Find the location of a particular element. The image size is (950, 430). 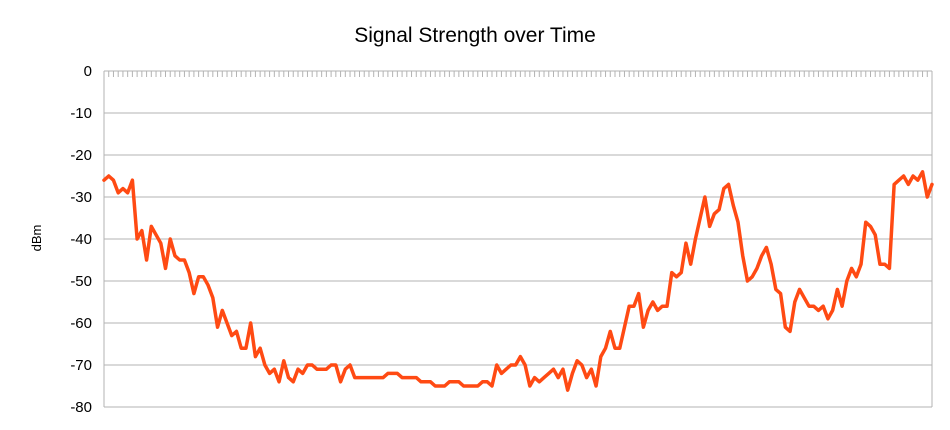

y-tick-label: -70 is located at coordinates (81, 365).